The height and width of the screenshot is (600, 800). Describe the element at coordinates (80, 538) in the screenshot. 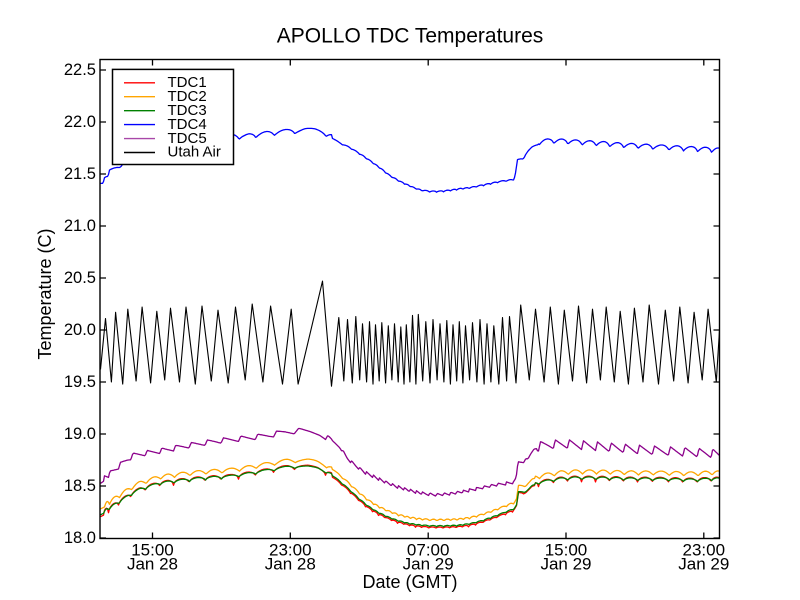

I see `svg-text: 18.0` at that location.